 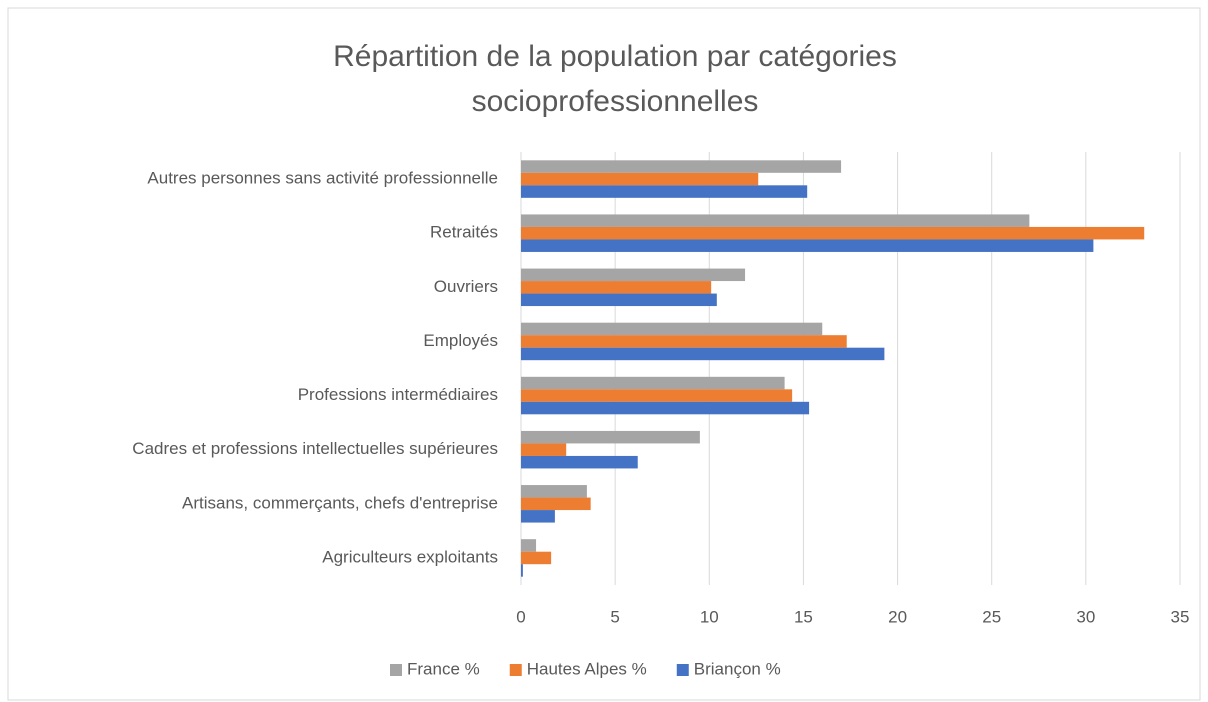 What do you see at coordinates (464, 232) in the screenshot?
I see `y-tick-label: Retraités` at bounding box center [464, 232].